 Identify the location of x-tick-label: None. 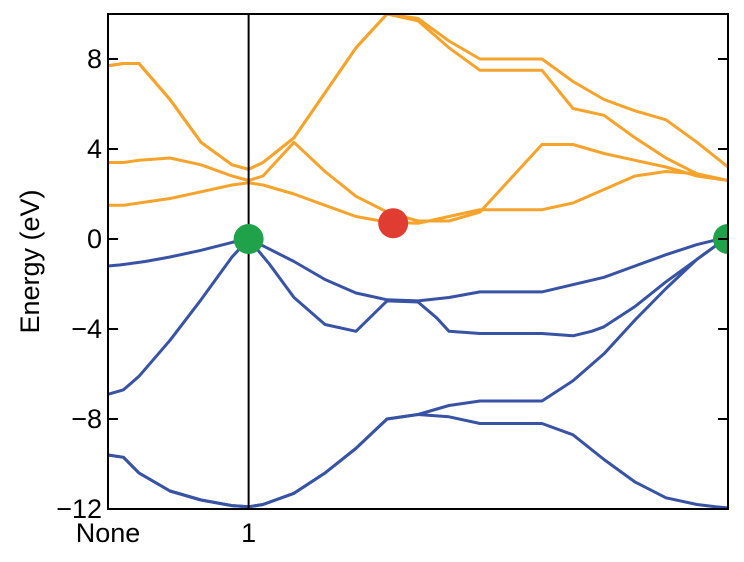
(108, 533).